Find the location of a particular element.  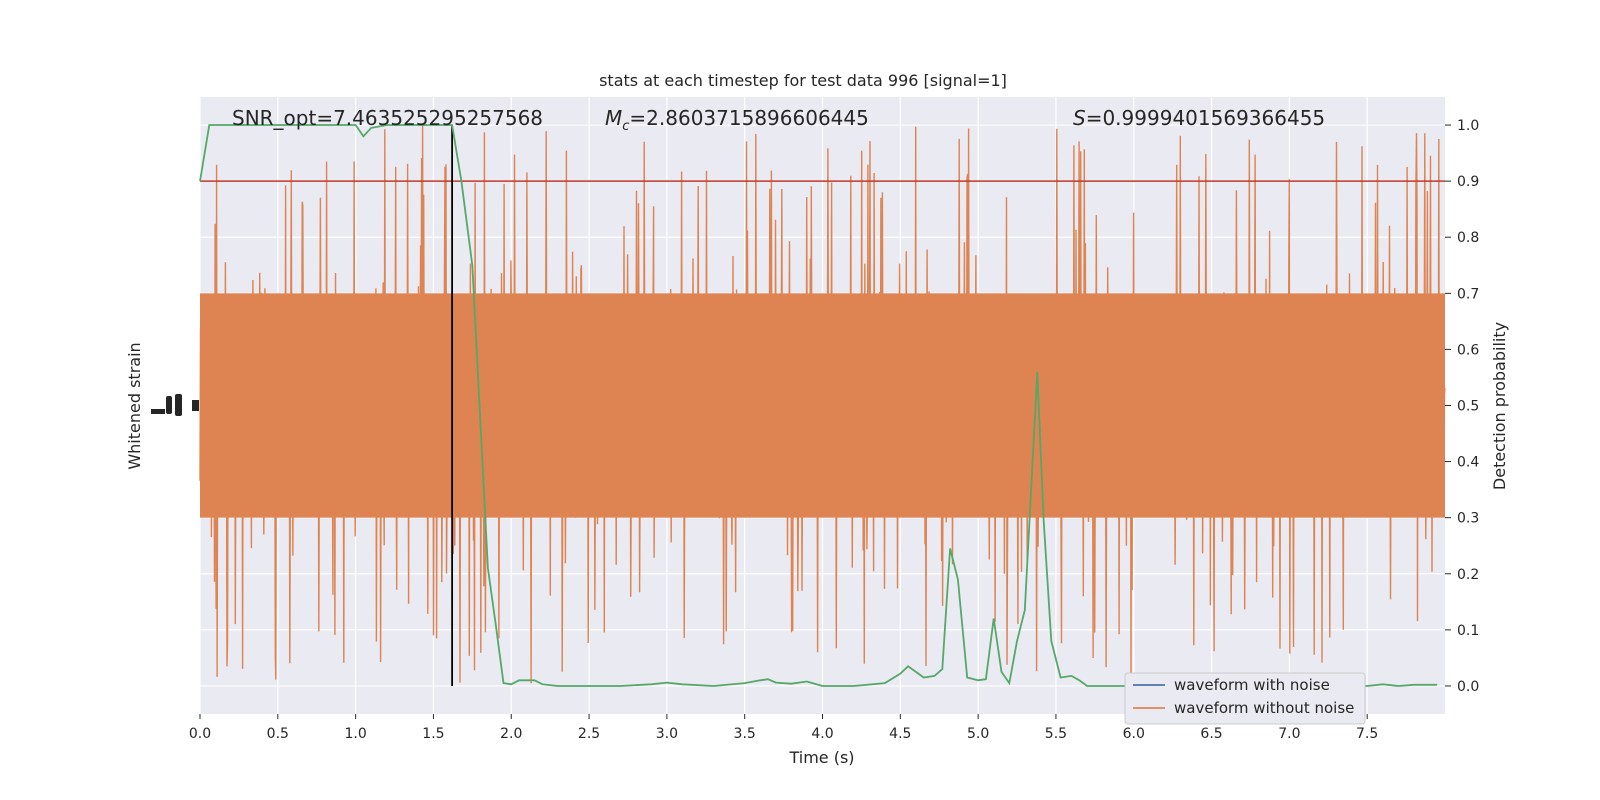

right-y-axis-label: Detection probability is located at coordinates (1499, 406).